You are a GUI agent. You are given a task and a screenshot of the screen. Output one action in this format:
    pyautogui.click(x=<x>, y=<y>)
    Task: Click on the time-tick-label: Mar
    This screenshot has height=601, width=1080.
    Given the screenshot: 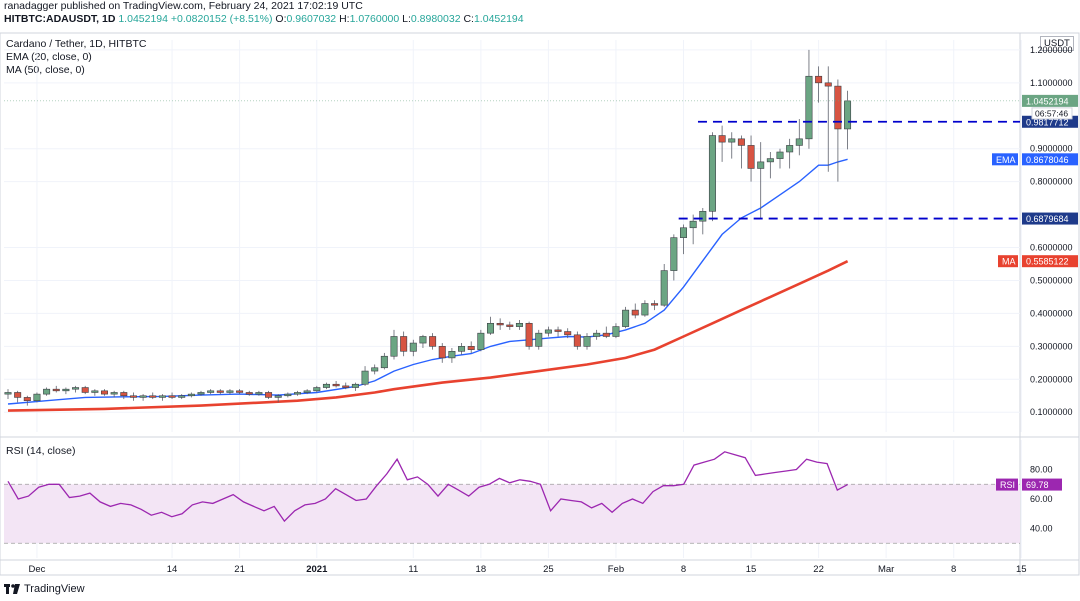 What is the action you would take?
    pyautogui.click(x=886, y=569)
    